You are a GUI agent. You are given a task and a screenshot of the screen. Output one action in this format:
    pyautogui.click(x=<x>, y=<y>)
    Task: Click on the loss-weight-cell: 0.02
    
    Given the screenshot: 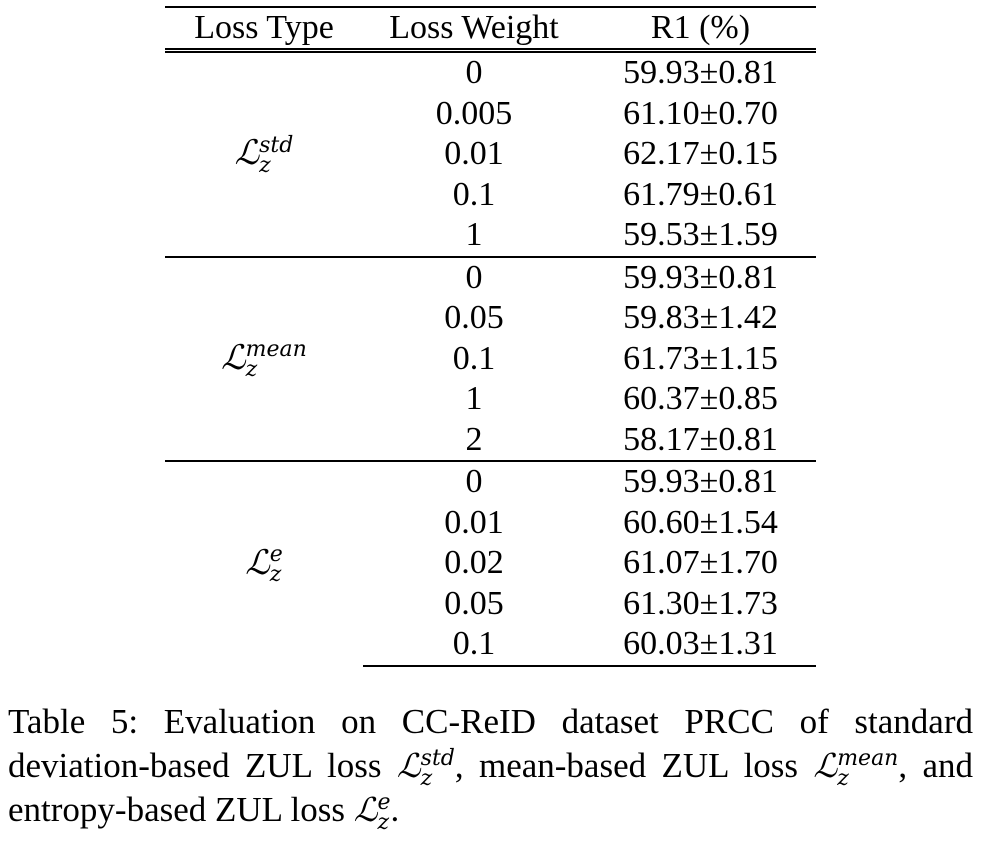 What is the action you would take?
    pyautogui.click(x=474, y=562)
    